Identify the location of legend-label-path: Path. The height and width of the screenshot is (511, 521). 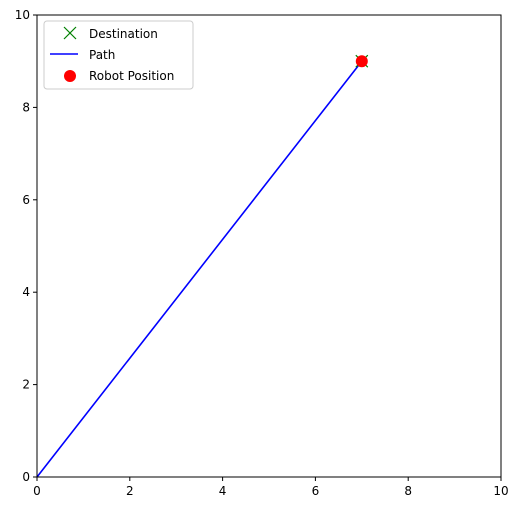
(102, 55).